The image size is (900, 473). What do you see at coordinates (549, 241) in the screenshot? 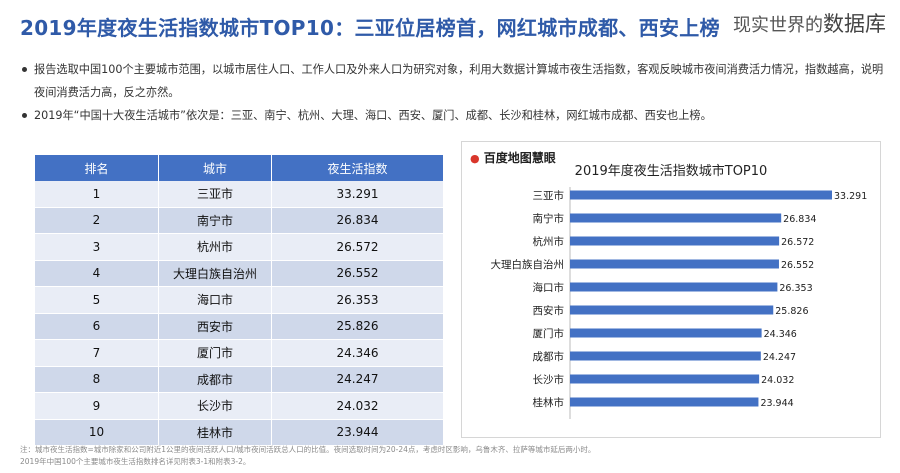
I see `category-label: 杭州市` at bounding box center [549, 241].